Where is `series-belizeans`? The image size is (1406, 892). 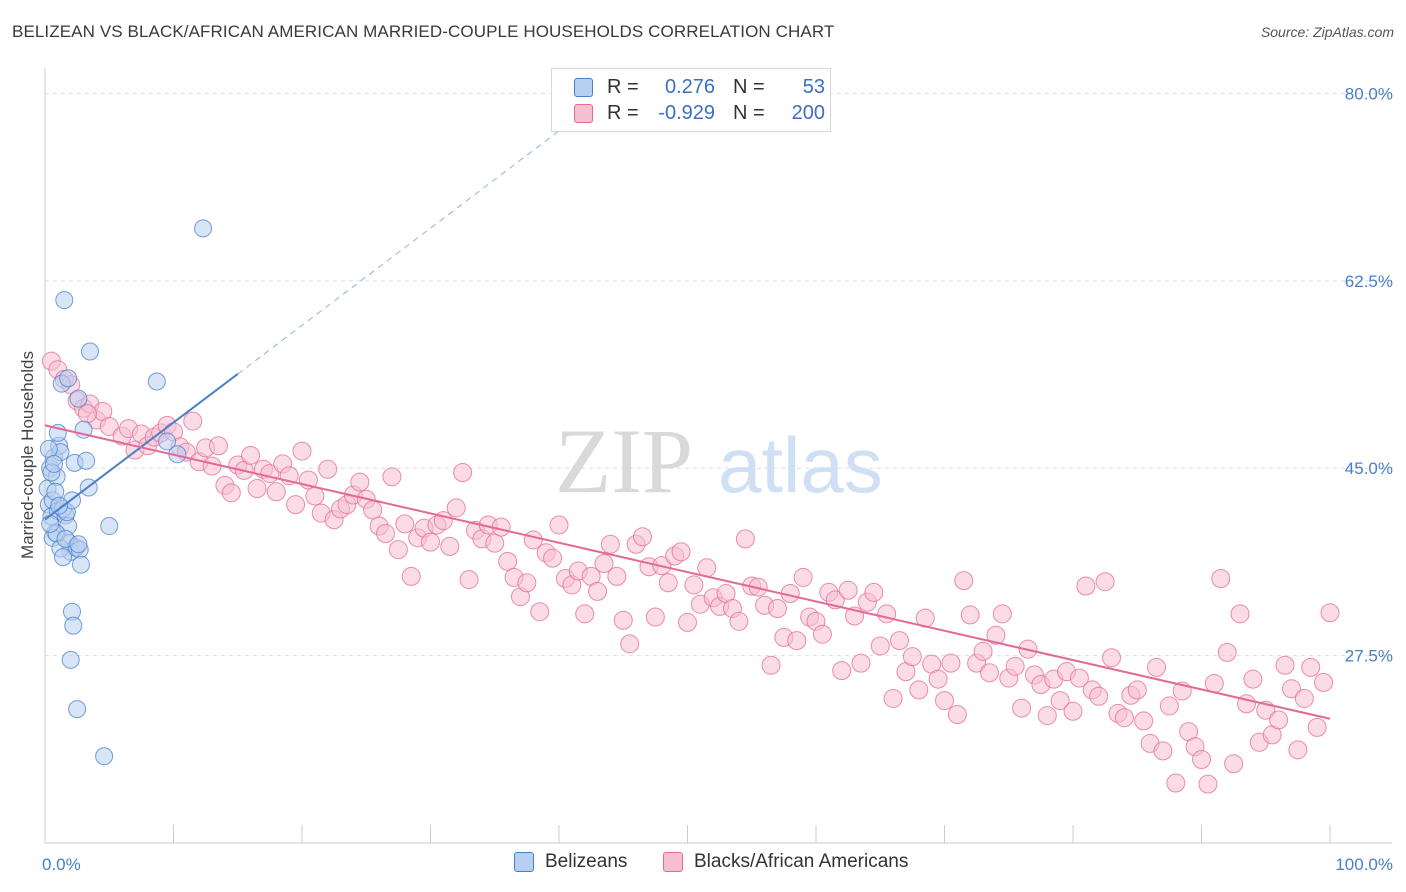 series-belizeans is located at coordinates (125, 492).